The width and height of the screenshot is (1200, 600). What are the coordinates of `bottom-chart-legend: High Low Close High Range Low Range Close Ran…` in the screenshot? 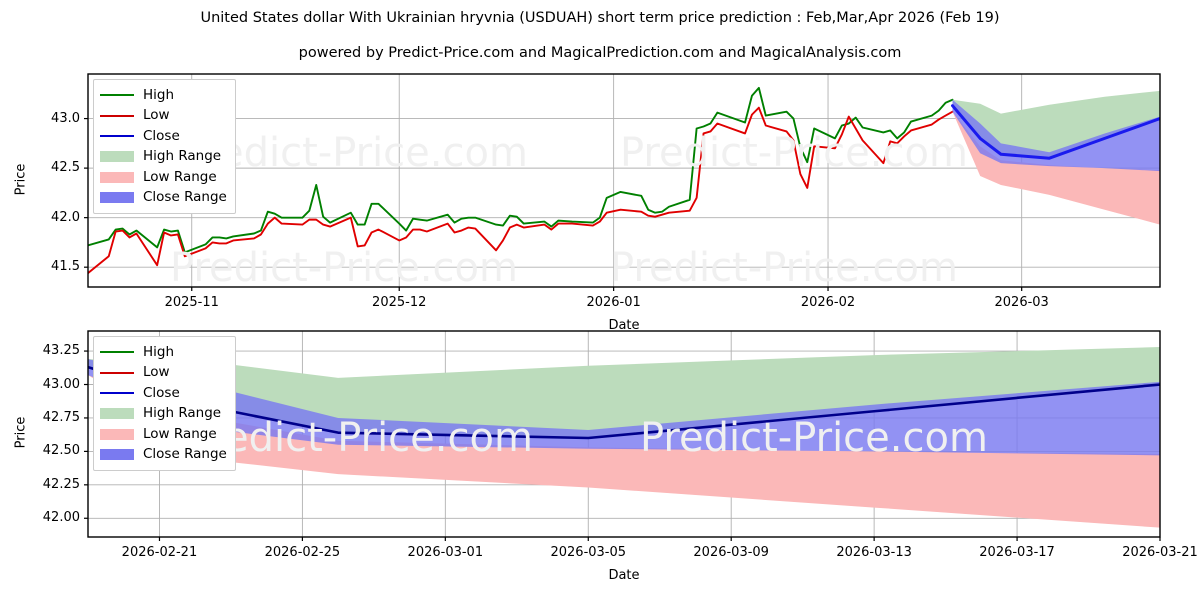 It's located at (164, 403).